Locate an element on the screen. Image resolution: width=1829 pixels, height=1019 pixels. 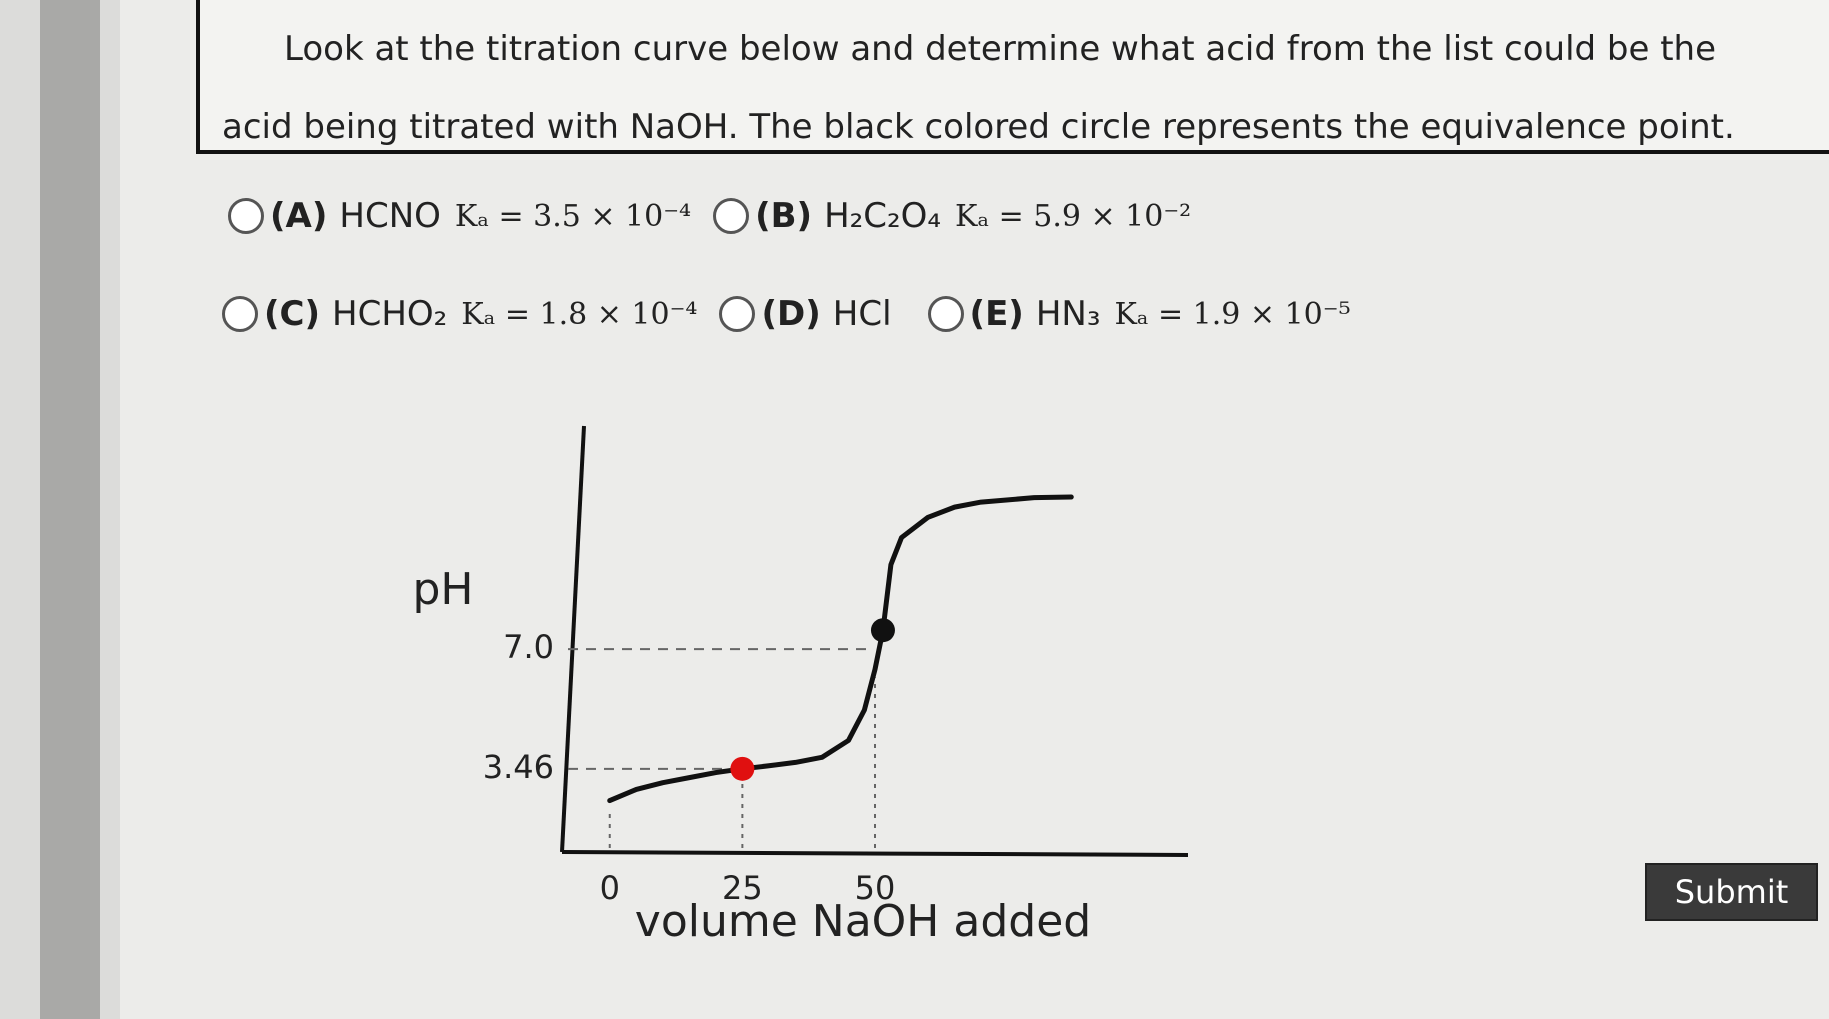
option-acid: HCNO is located at coordinates (390, 216).